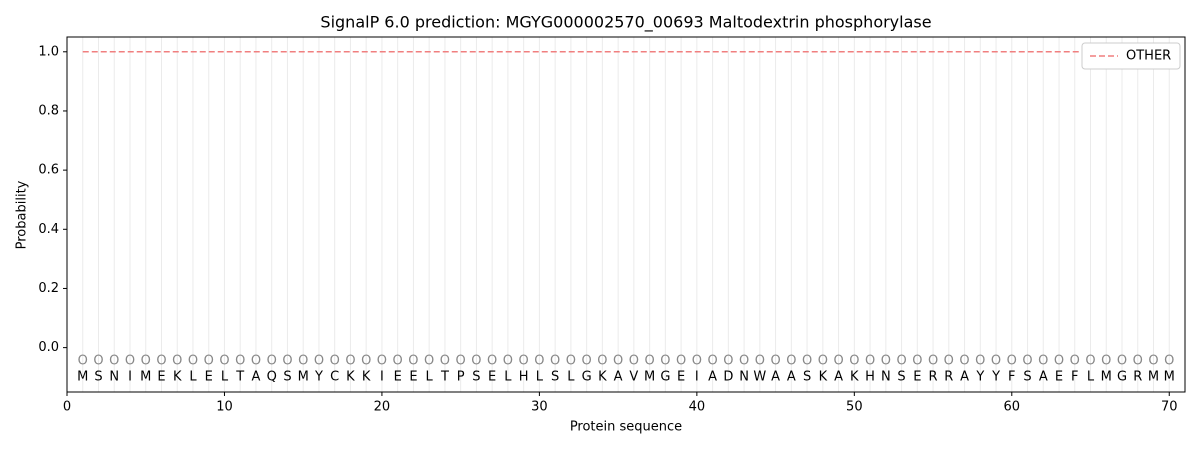 The image size is (1200, 450). Describe the element at coordinates (854, 407) in the screenshot. I see `x-tick-label: 50` at that location.